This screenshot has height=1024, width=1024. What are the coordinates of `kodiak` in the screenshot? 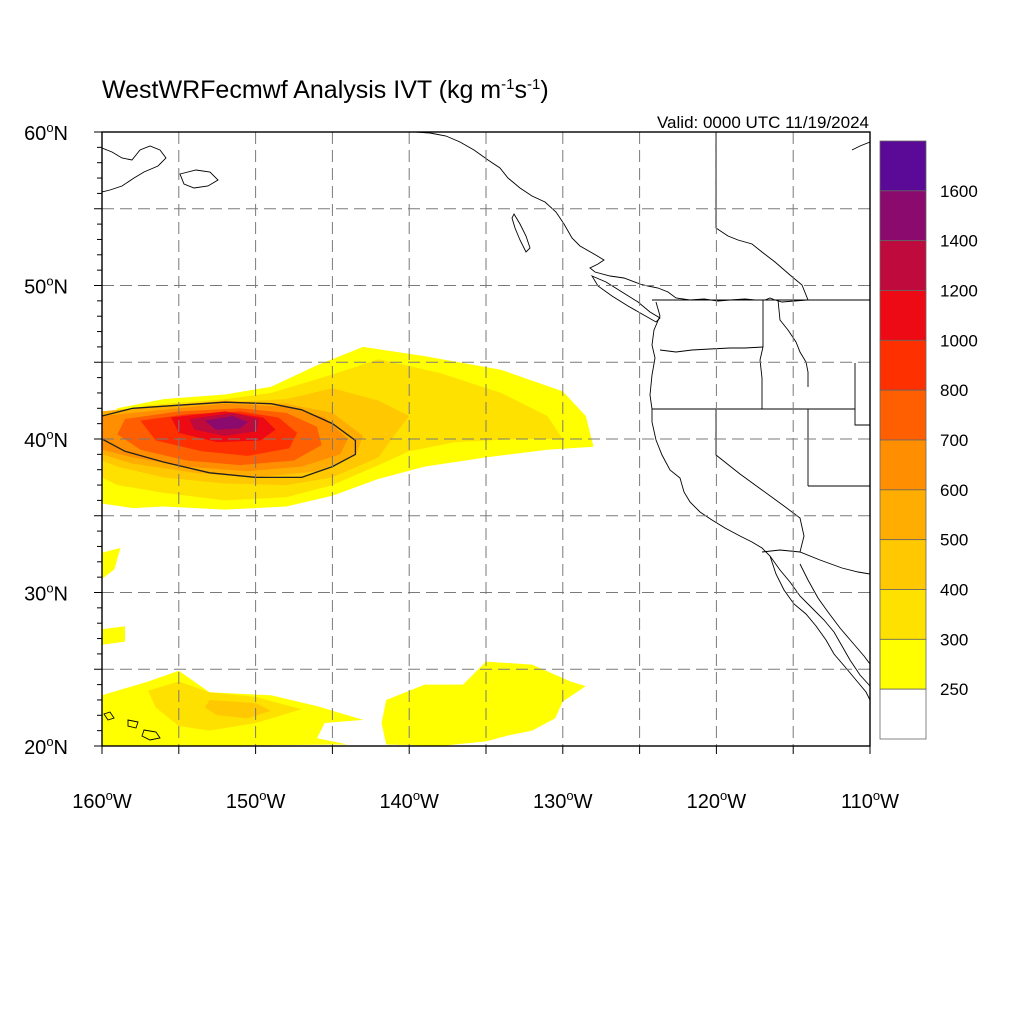 It's located at (199, 179).